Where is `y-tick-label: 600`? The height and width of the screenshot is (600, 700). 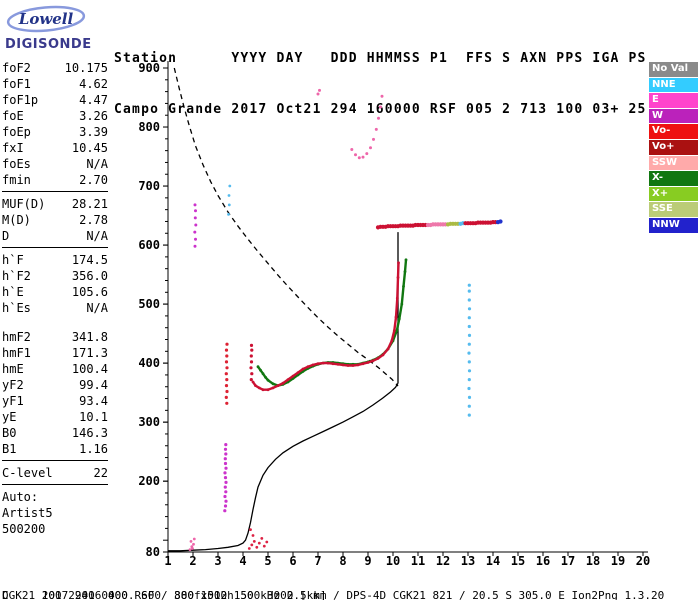
y-tick-label: 600 is located at coordinates (149, 245).